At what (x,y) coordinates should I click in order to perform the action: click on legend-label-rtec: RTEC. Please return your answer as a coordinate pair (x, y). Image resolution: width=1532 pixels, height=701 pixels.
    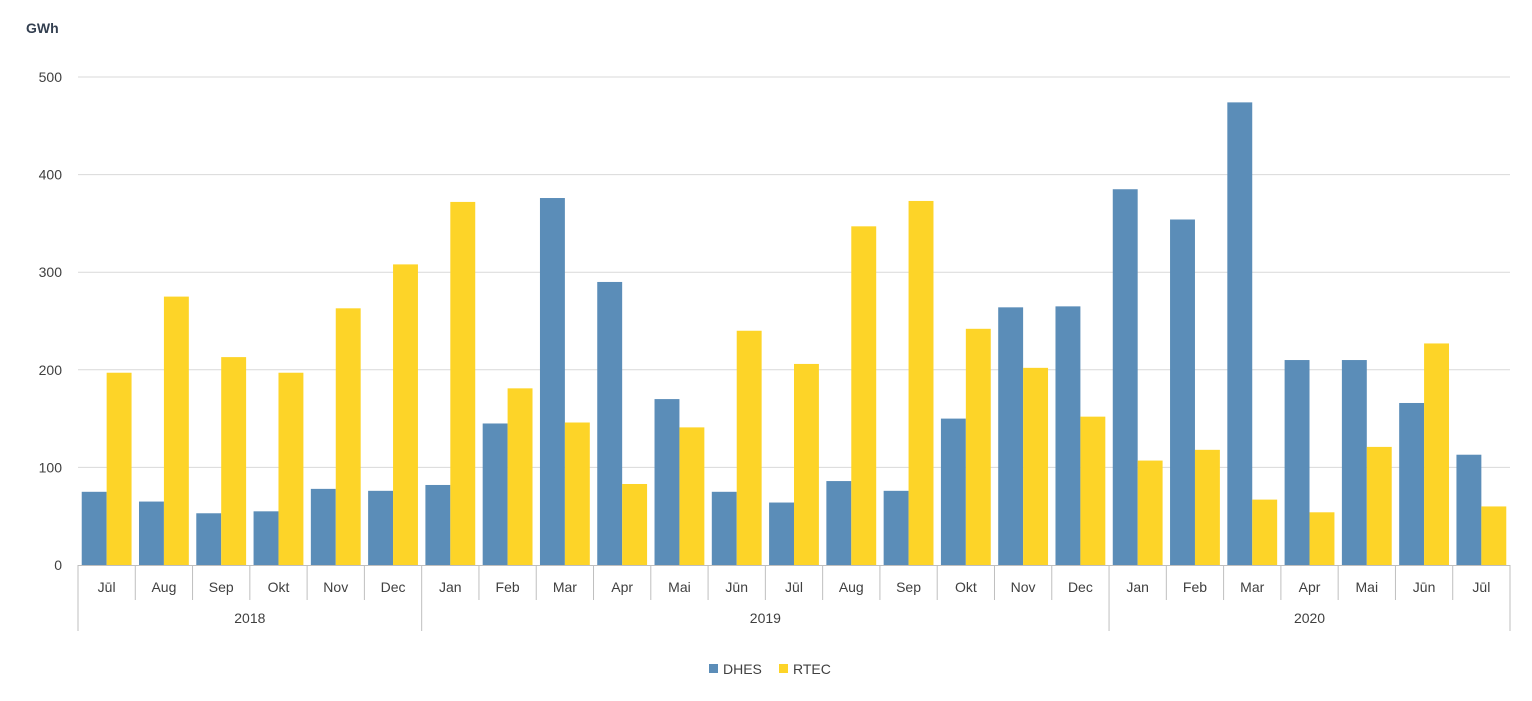
    Looking at the image, I should click on (812, 669).